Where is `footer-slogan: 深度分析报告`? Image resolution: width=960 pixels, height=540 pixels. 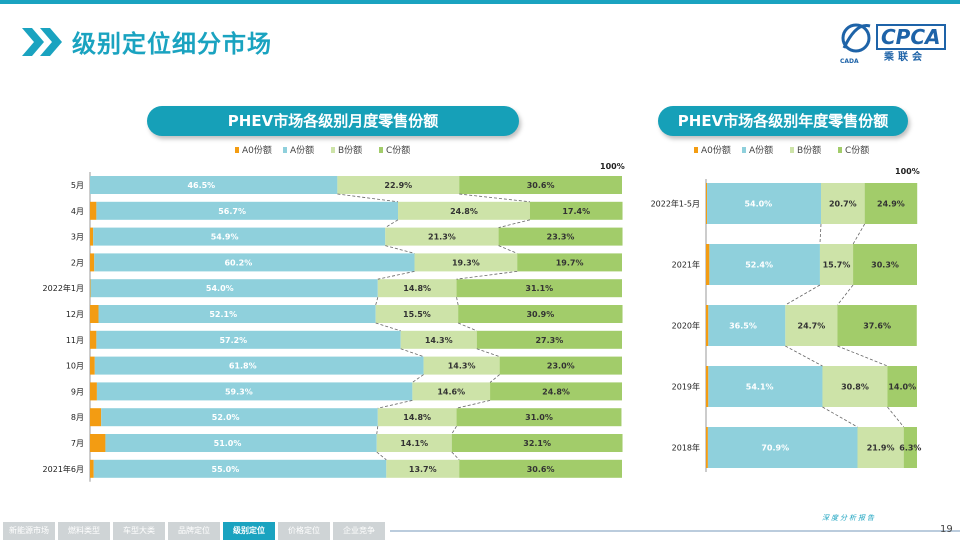
footer-slogan: 深度分析报告 is located at coordinates (849, 518).